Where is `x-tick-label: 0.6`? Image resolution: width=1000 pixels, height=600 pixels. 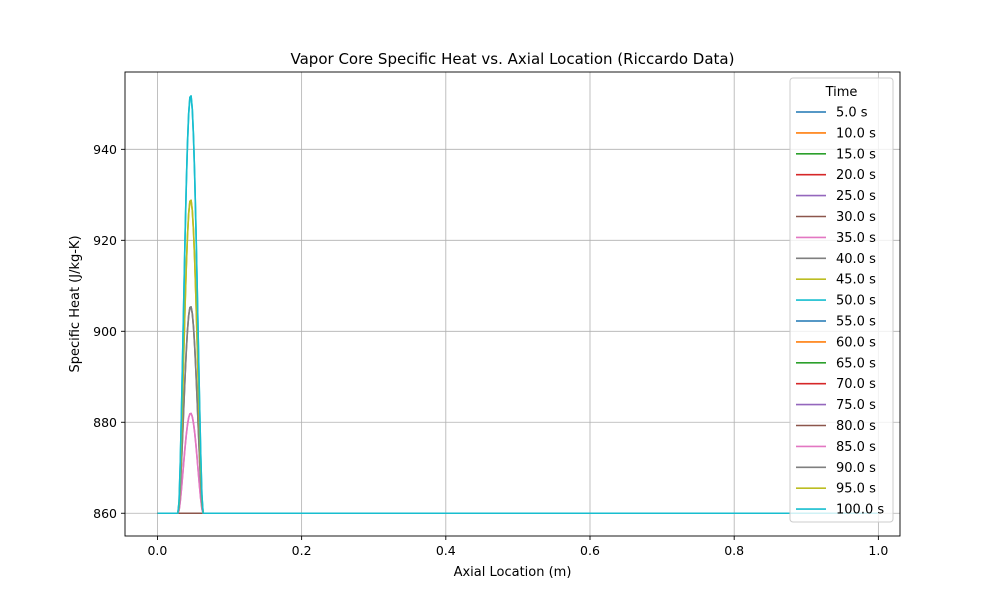
x-tick-label: 0.6 is located at coordinates (590, 550).